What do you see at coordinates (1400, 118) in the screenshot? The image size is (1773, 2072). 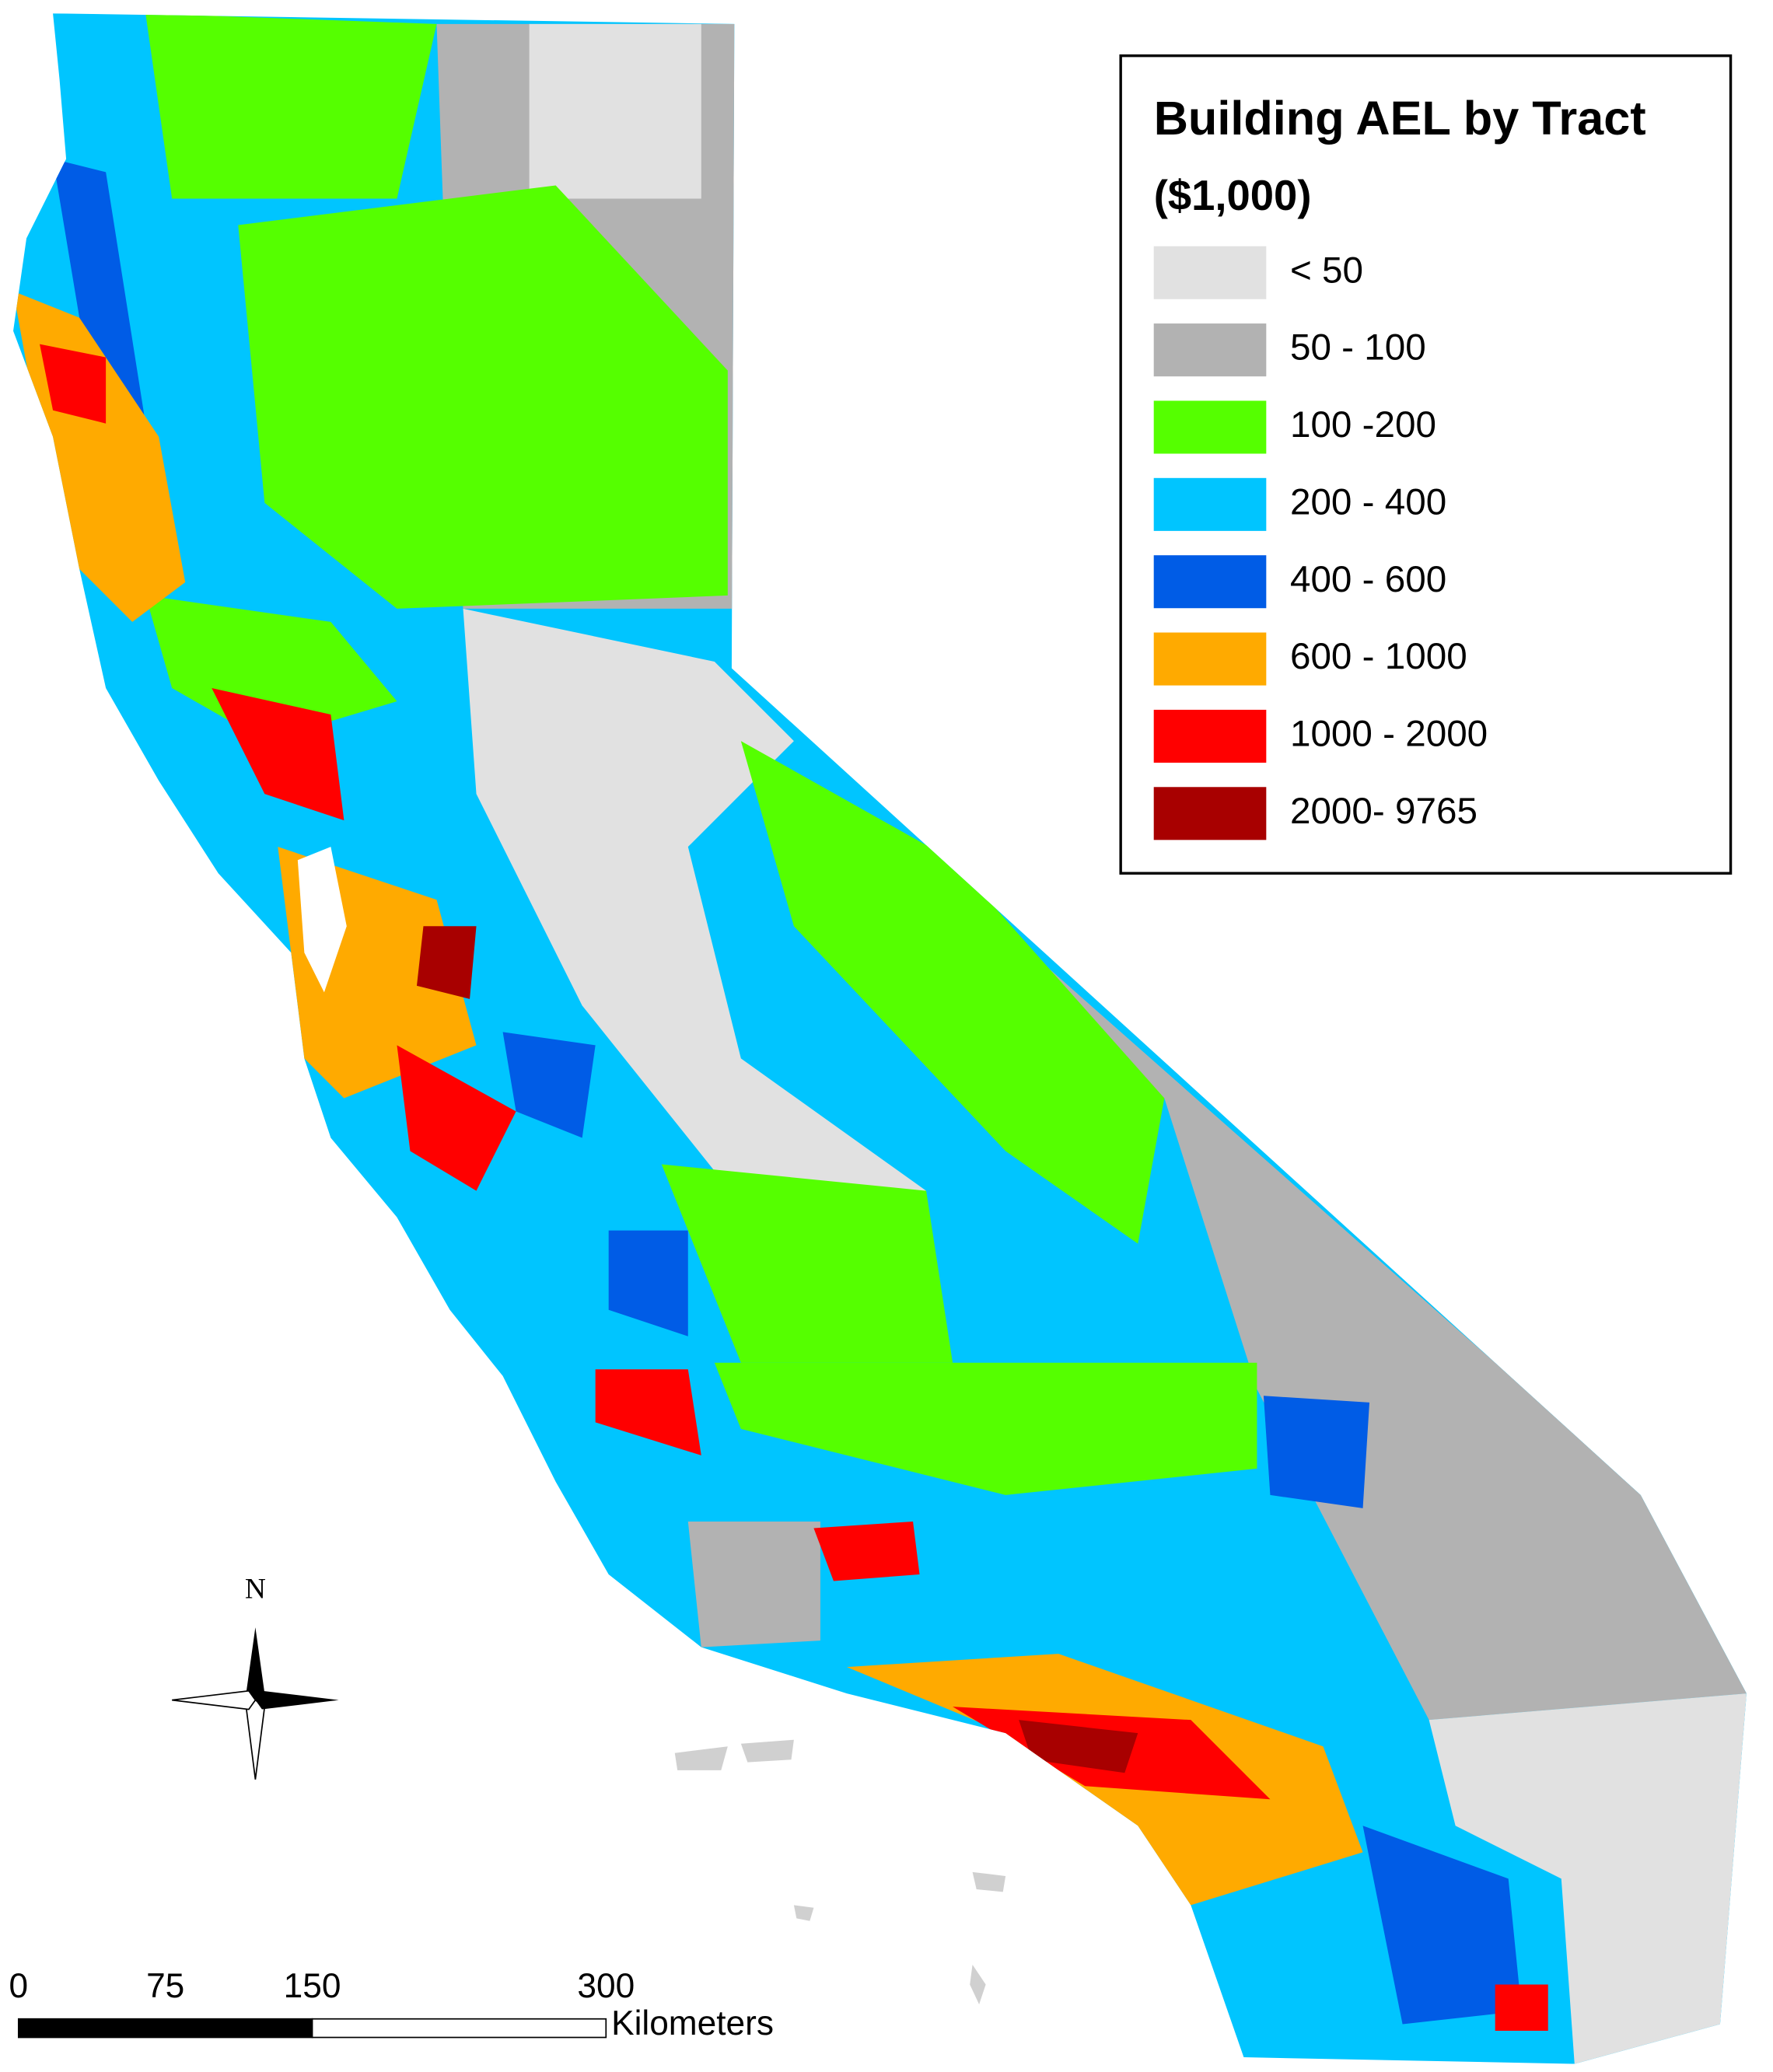 I see `legend-title: Building AEL by Tract` at bounding box center [1400, 118].